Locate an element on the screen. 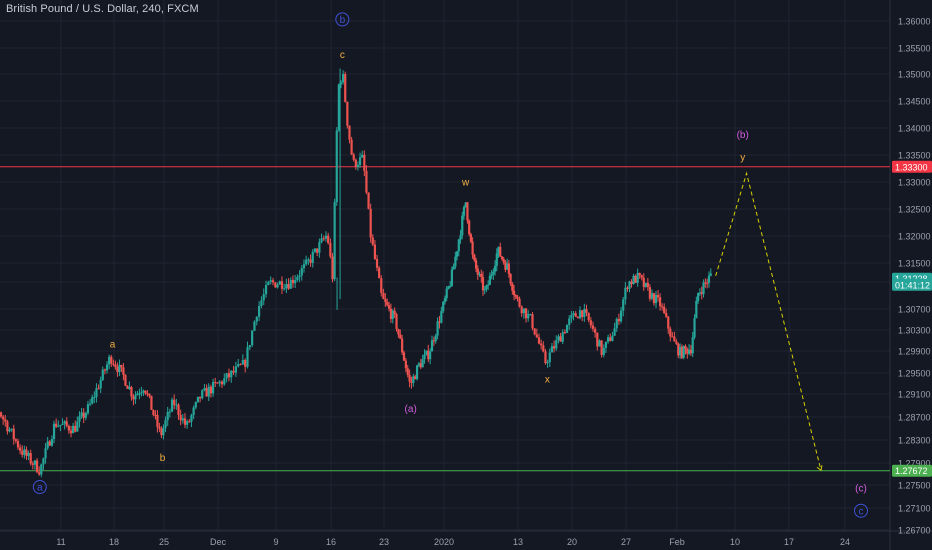 The width and height of the screenshot is (932, 550). wave-label: x is located at coordinates (547, 380).